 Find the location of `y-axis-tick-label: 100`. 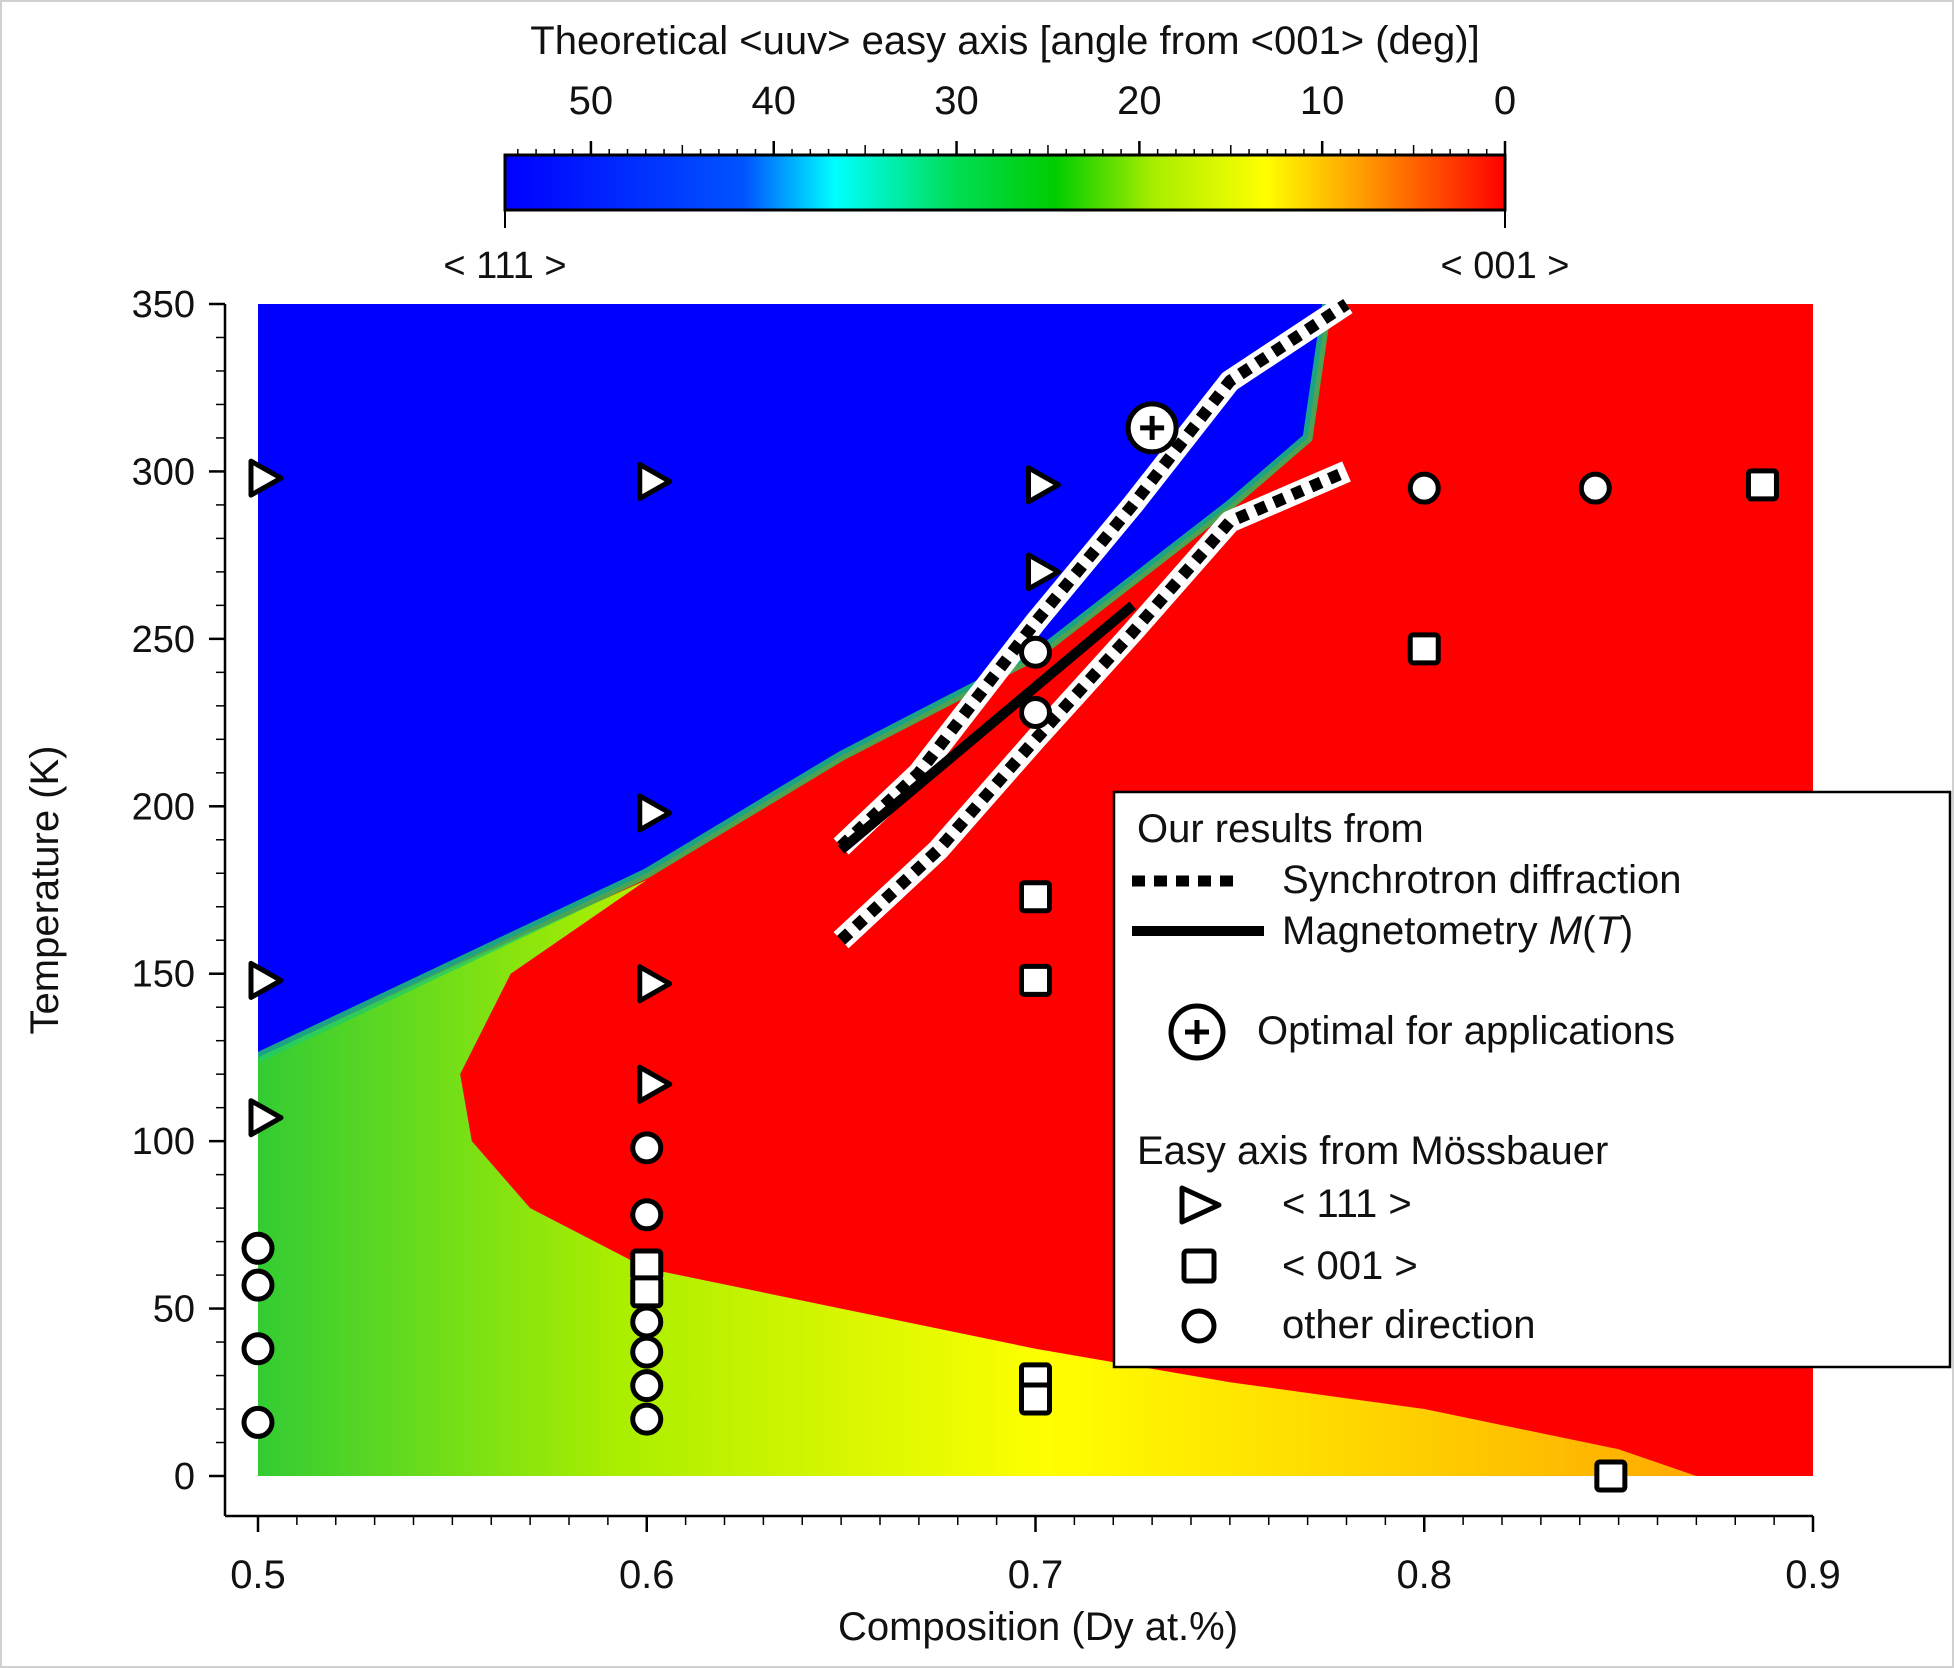

y-axis-tick-label: 100 is located at coordinates (163, 1142).